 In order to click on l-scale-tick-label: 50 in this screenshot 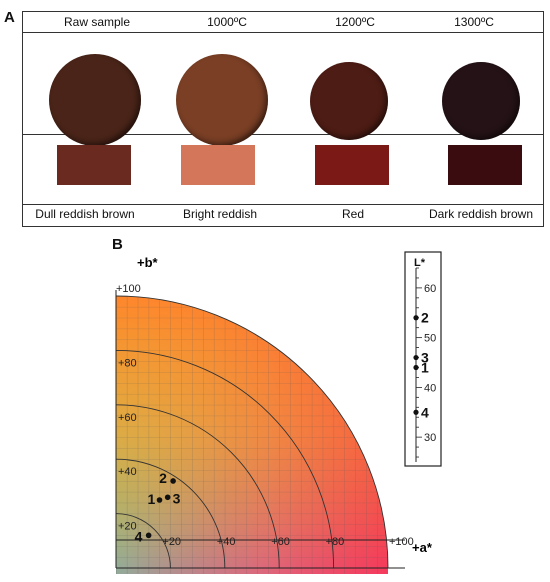, I will do `click(430, 339)`.